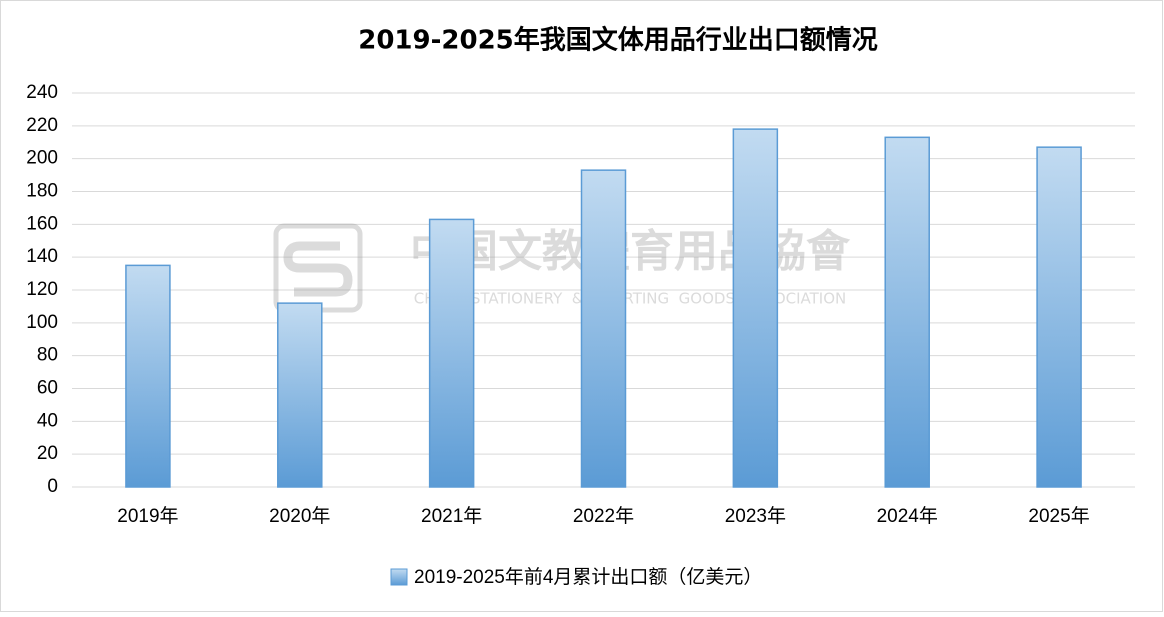 This screenshot has width=1164, height=617. I want to click on y-tick-label: 80, so click(47, 355).